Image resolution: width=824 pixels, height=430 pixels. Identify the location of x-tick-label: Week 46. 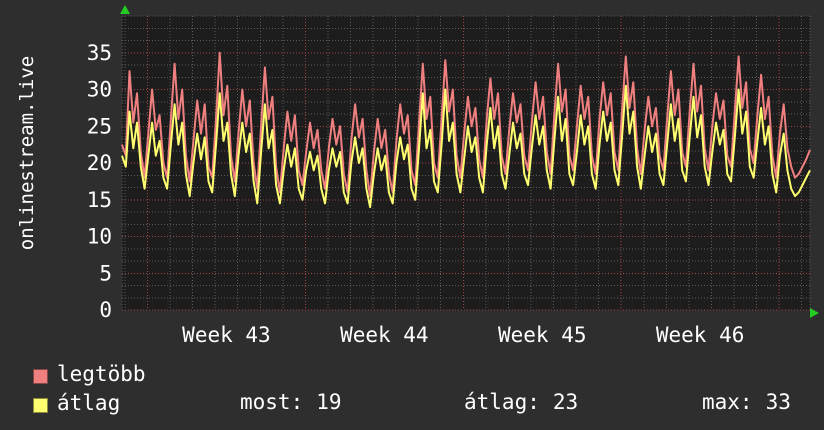
(700, 335).